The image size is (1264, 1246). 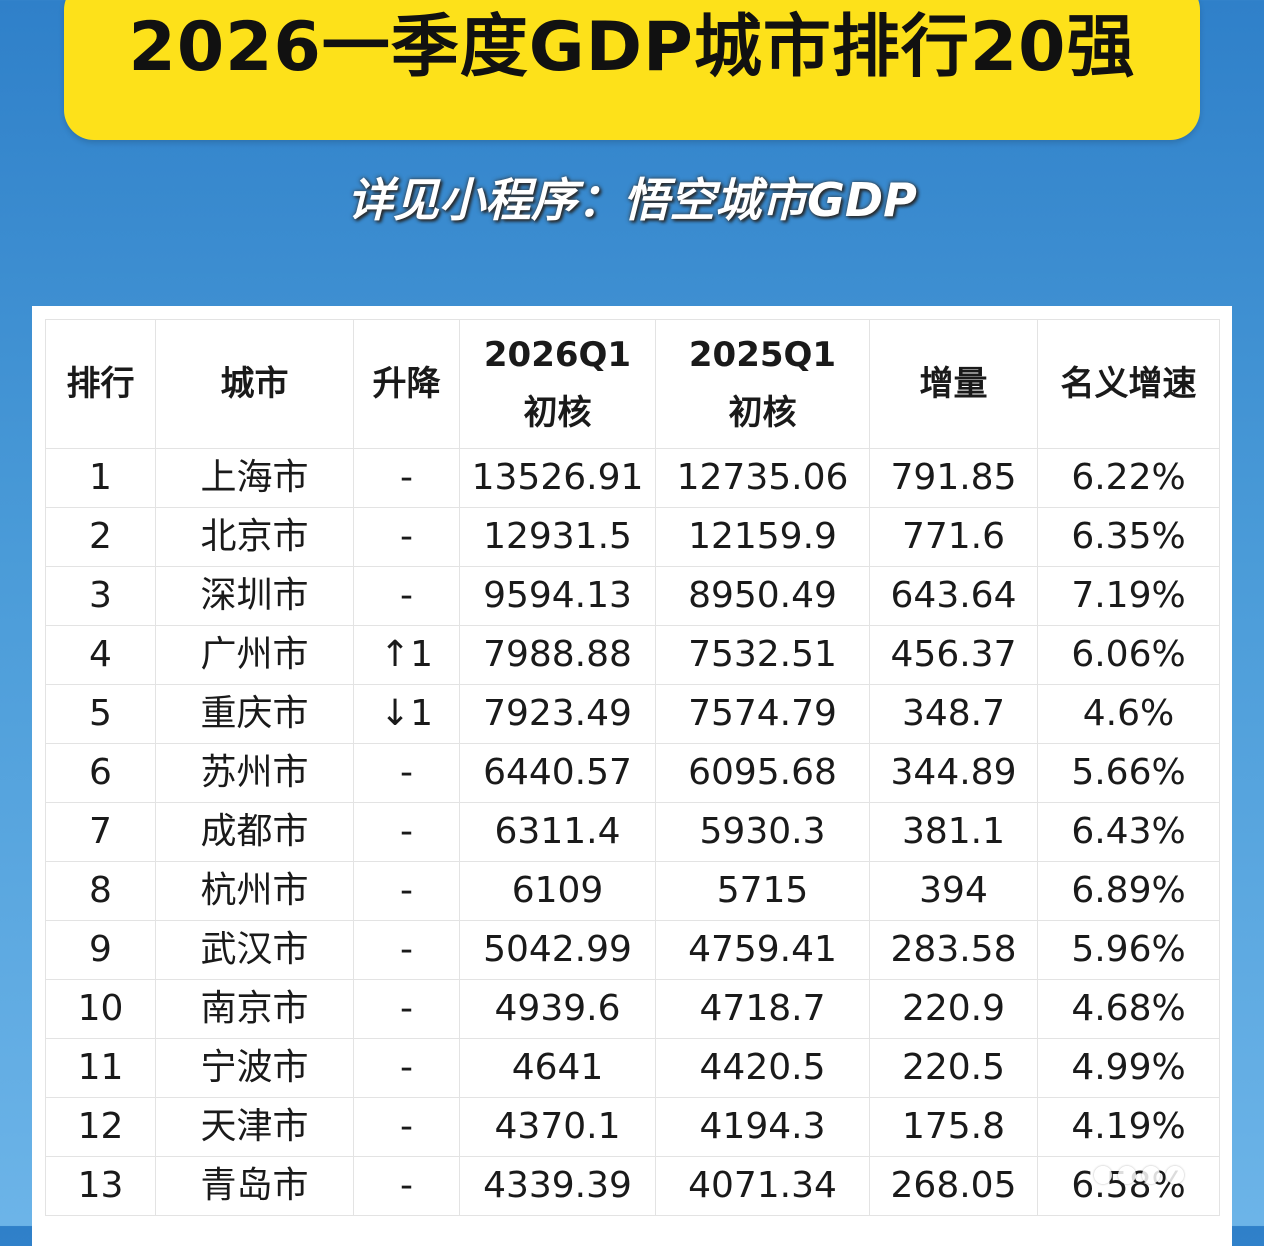 I want to click on header-label: 2026Q1, so click(x=557, y=355).